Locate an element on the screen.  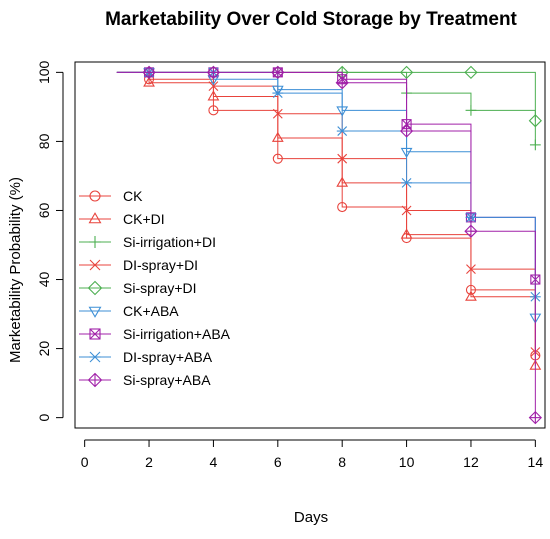
x-axis-label: Days is located at coordinates (311, 517).